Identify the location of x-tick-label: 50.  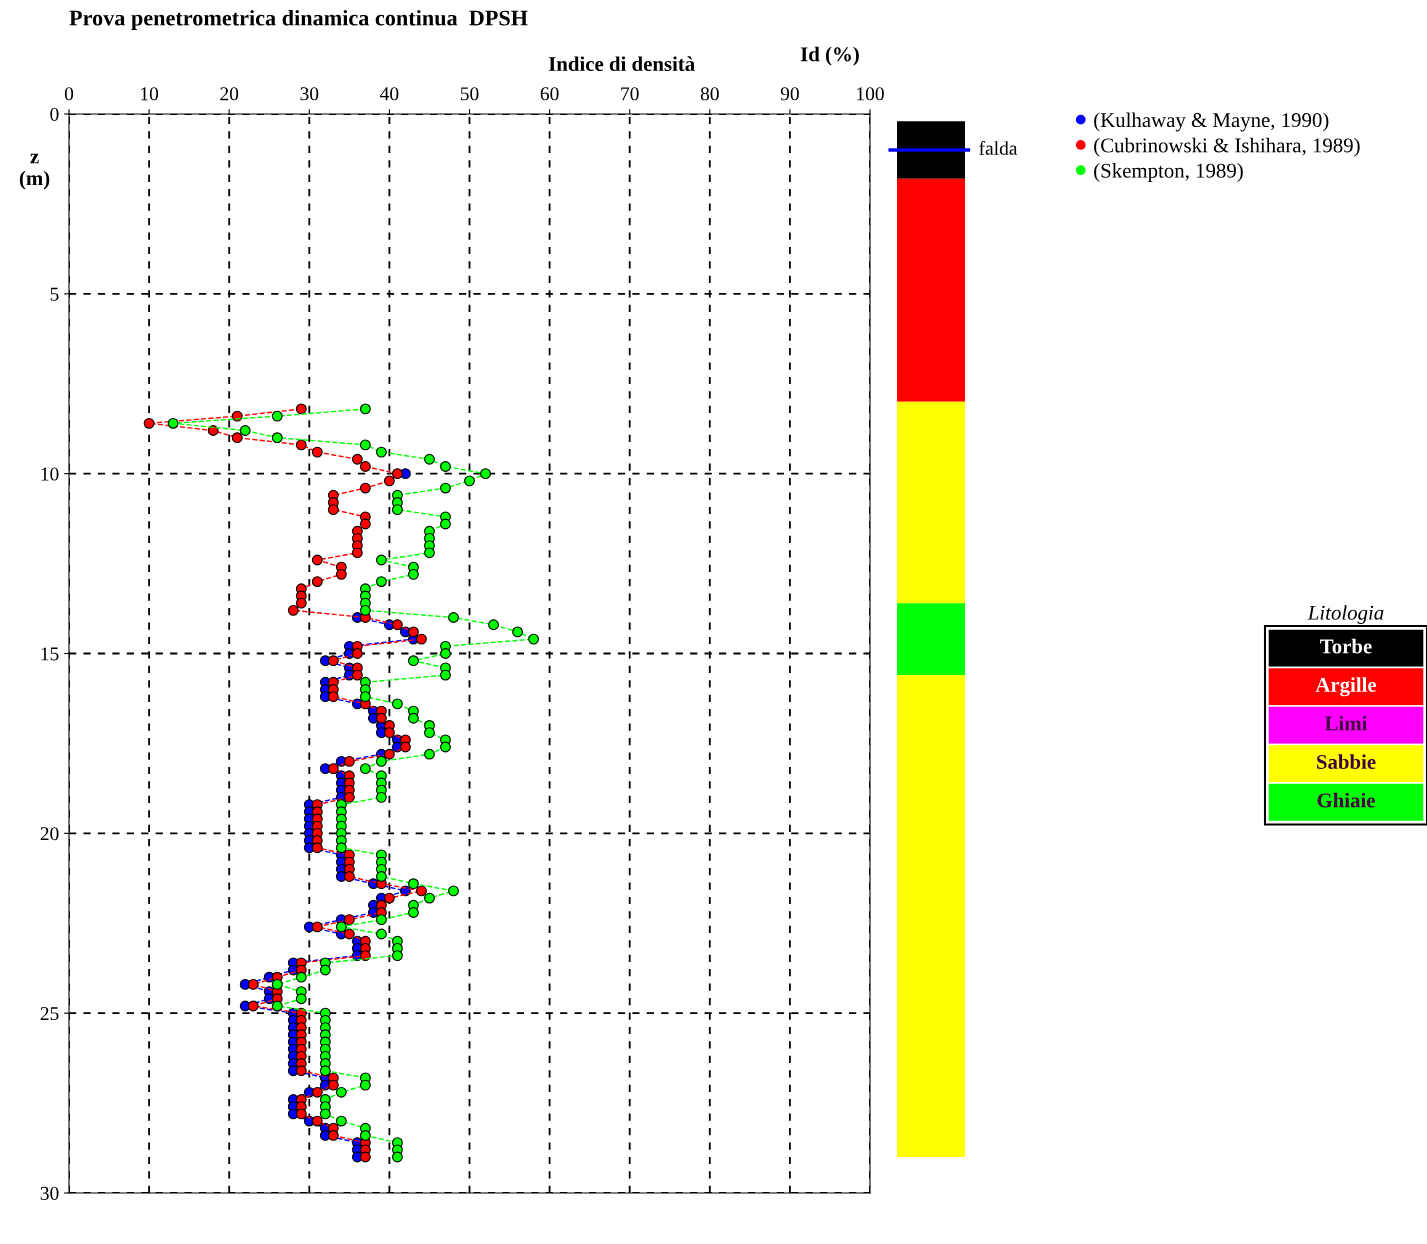
(469, 94).